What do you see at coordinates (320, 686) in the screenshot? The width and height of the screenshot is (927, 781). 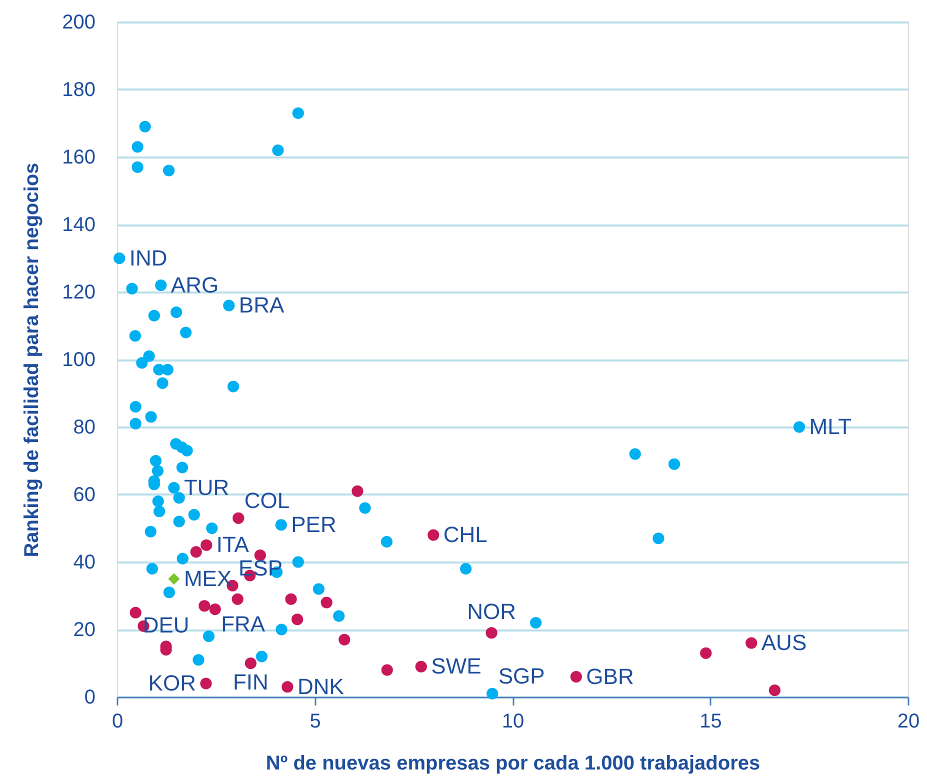 I see `annotation: DNK` at bounding box center [320, 686].